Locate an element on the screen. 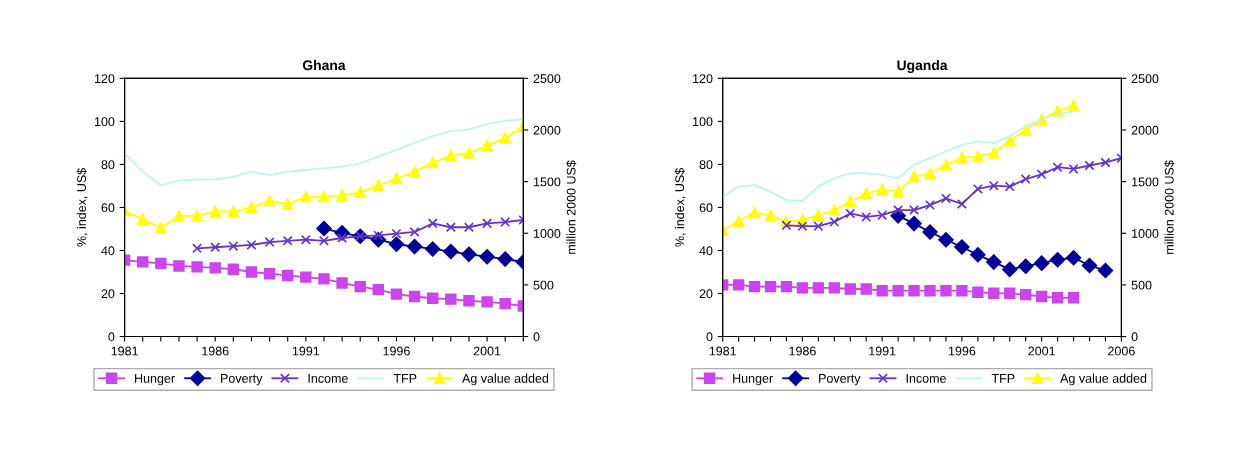  chart-title: Ghana is located at coordinates (324, 65).